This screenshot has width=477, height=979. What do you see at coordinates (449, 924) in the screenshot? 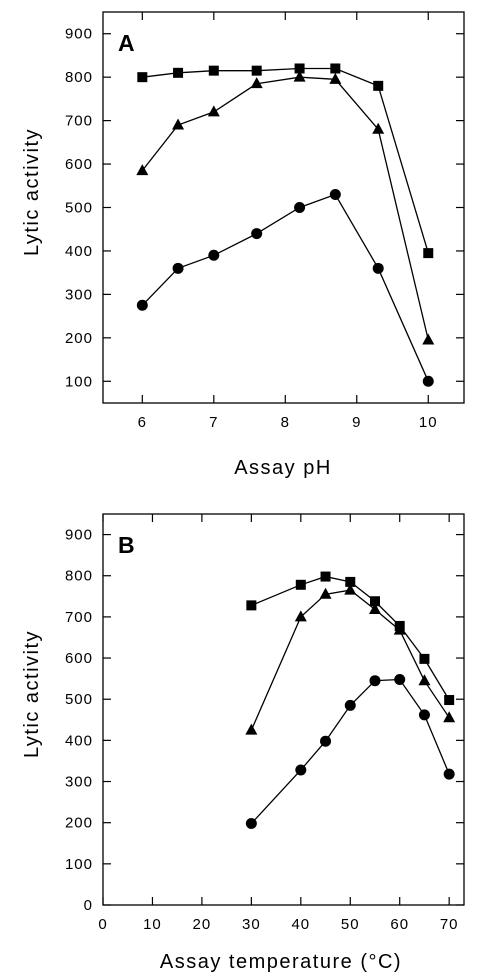
I see `panel-b-x-tick-label: 70` at bounding box center [449, 924].